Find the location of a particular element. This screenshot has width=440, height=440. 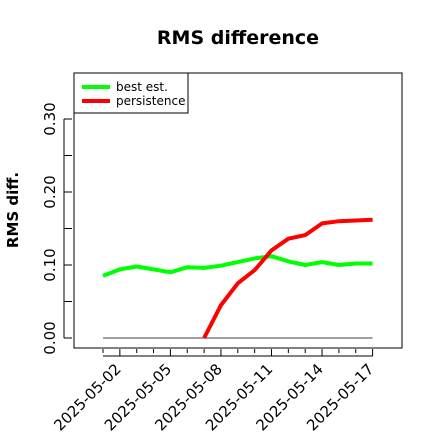

legend-box is located at coordinates (131, 93).